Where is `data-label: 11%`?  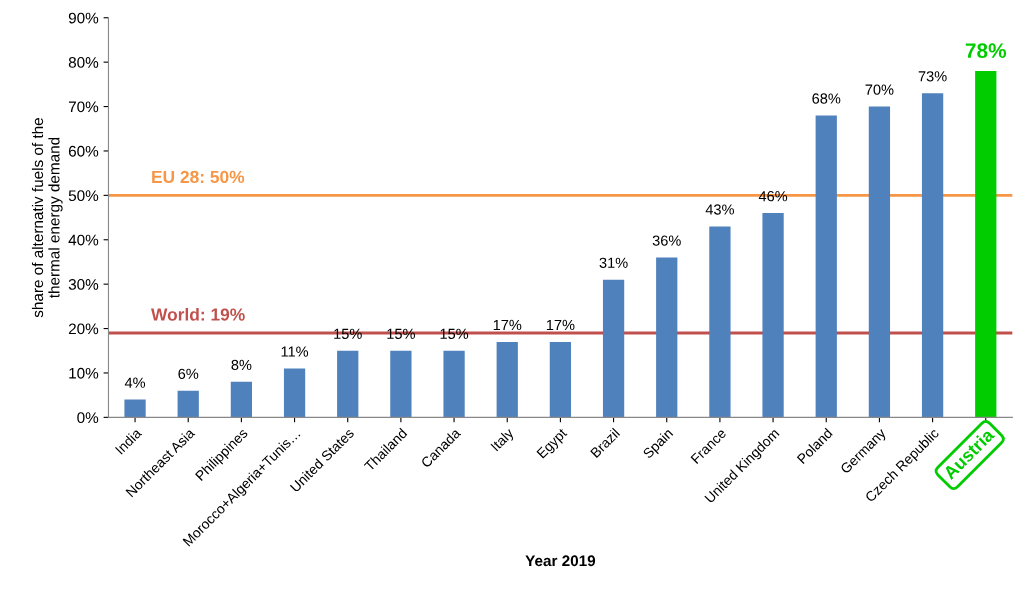 data-label: 11% is located at coordinates (295, 351).